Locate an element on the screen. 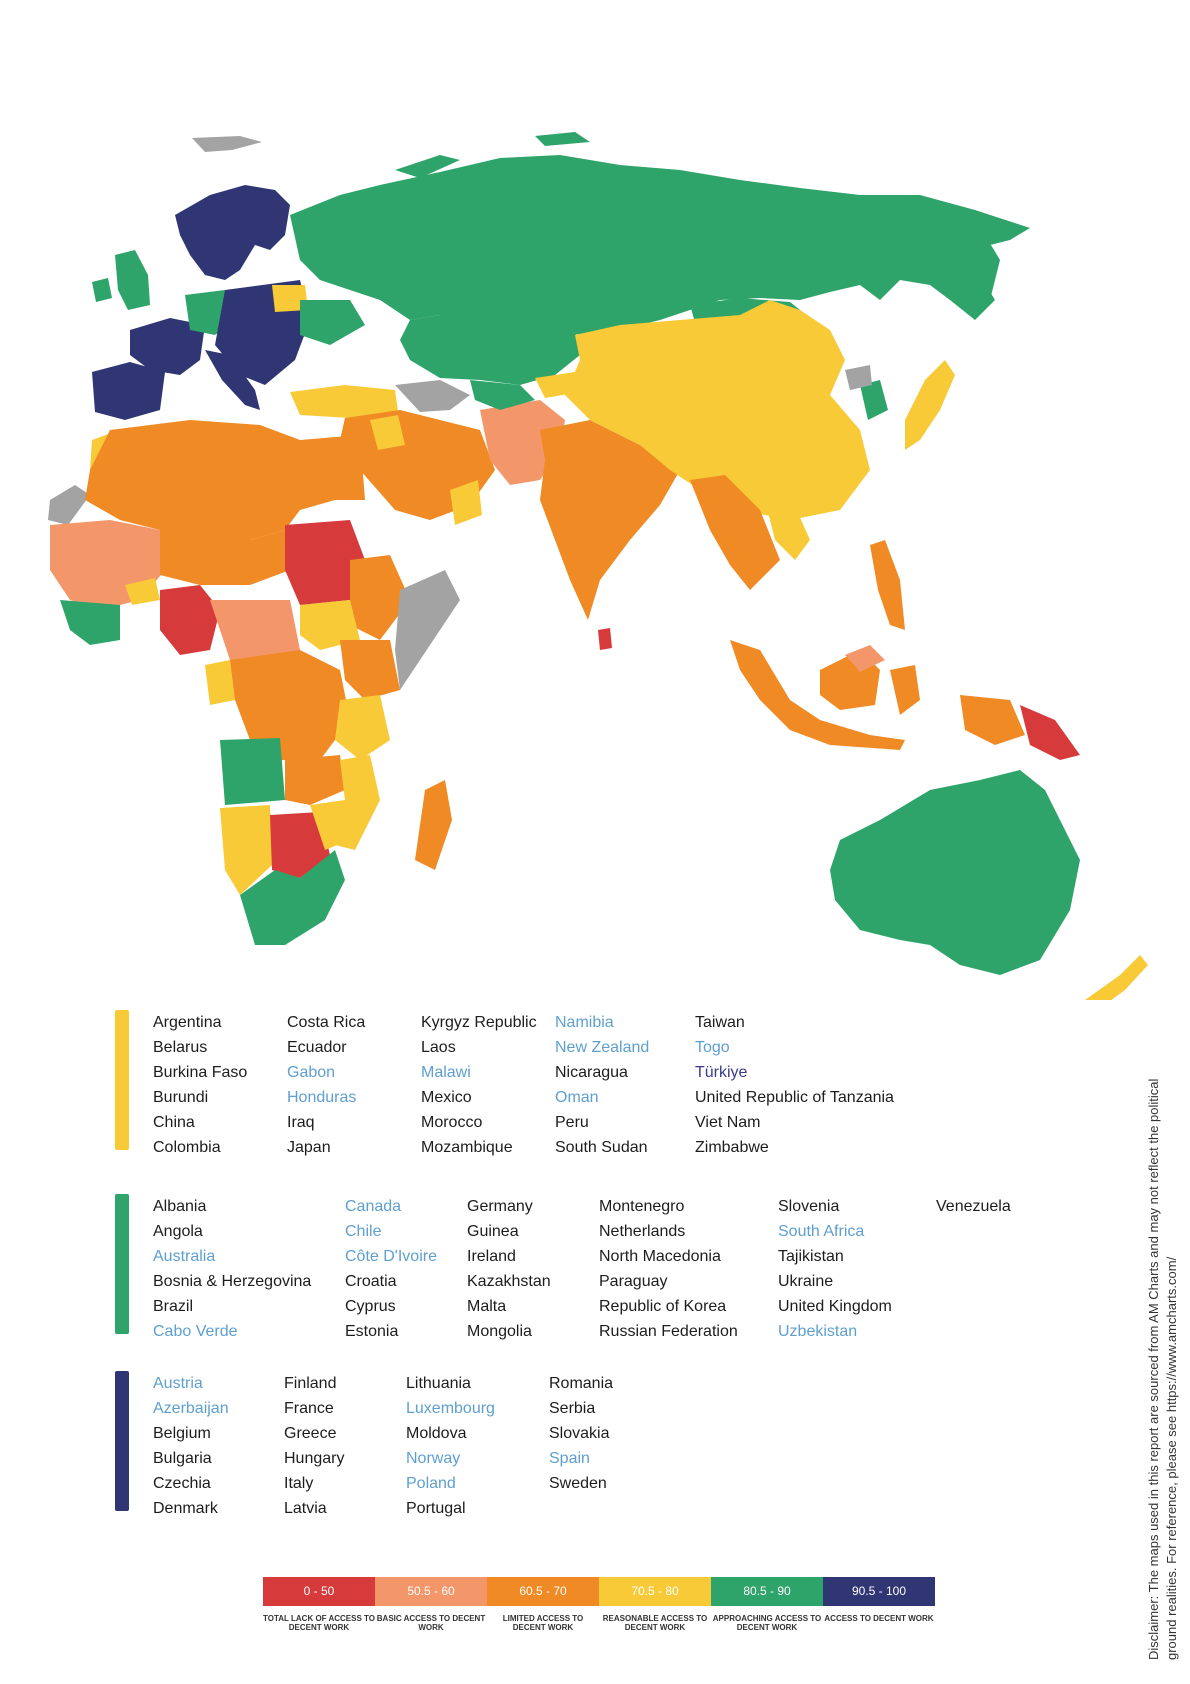 The width and height of the screenshot is (1190, 1684). legend-column: Romania Serbia Slovakia Spain Sweden is located at coordinates (581, 1433).